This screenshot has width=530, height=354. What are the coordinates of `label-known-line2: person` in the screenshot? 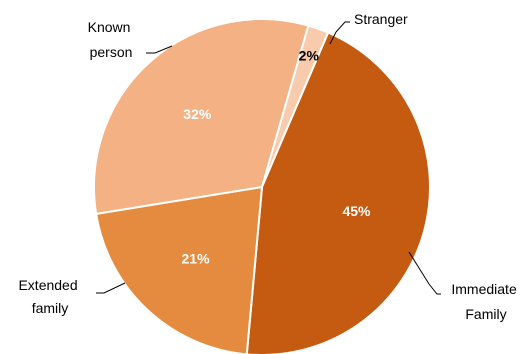 It's located at (111, 52).